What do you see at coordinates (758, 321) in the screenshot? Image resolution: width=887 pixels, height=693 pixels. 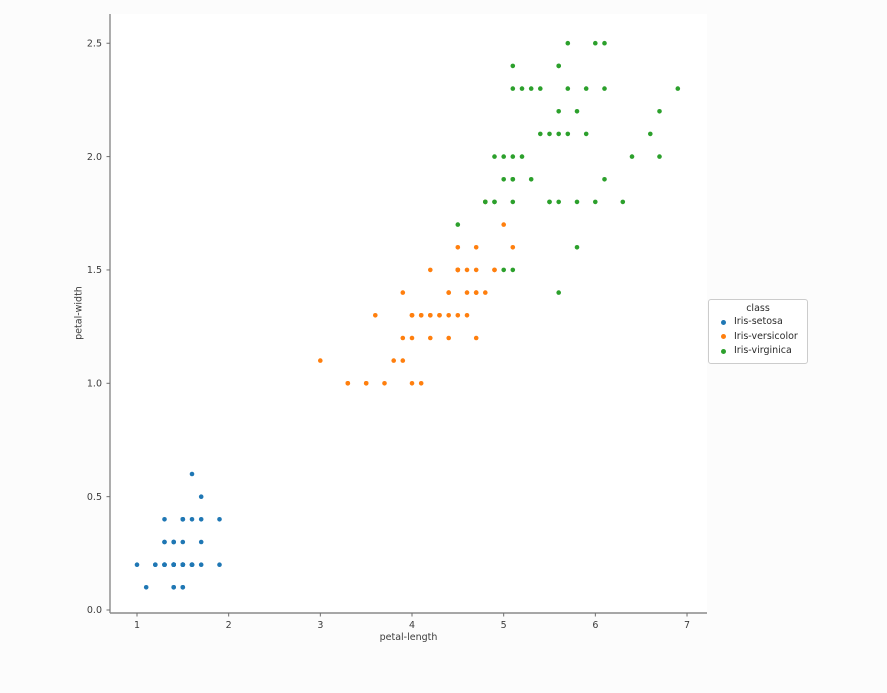 I see `legend-item-label: Iris-setosa` at bounding box center [758, 321].